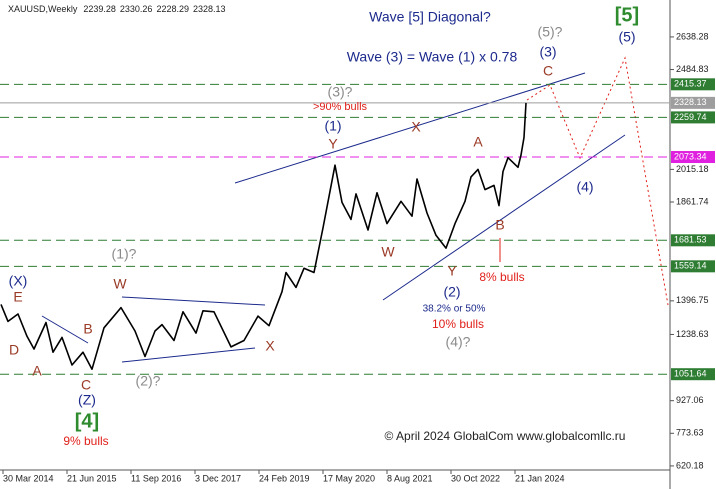  What do you see at coordinates (690, 266) in the screenshot?
I see `price-level-label: 1559.14` at bounding box center [690, 266].